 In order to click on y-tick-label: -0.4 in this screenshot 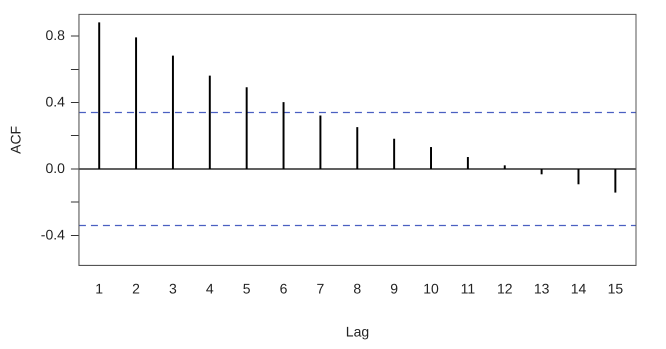, I will do `click(53, 234)`.